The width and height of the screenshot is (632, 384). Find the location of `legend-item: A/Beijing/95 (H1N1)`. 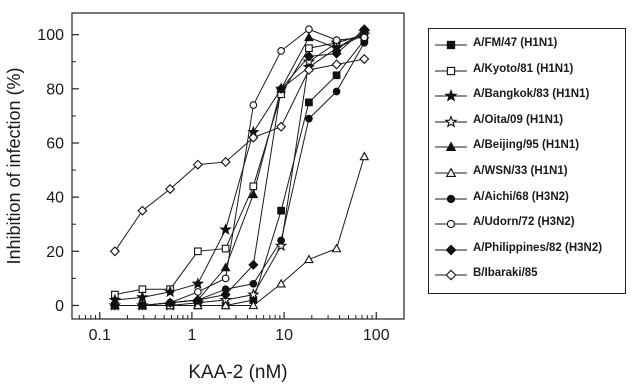

legend-item: A/Beijing/95 (H1N1) is located at coordinates (528, 147).